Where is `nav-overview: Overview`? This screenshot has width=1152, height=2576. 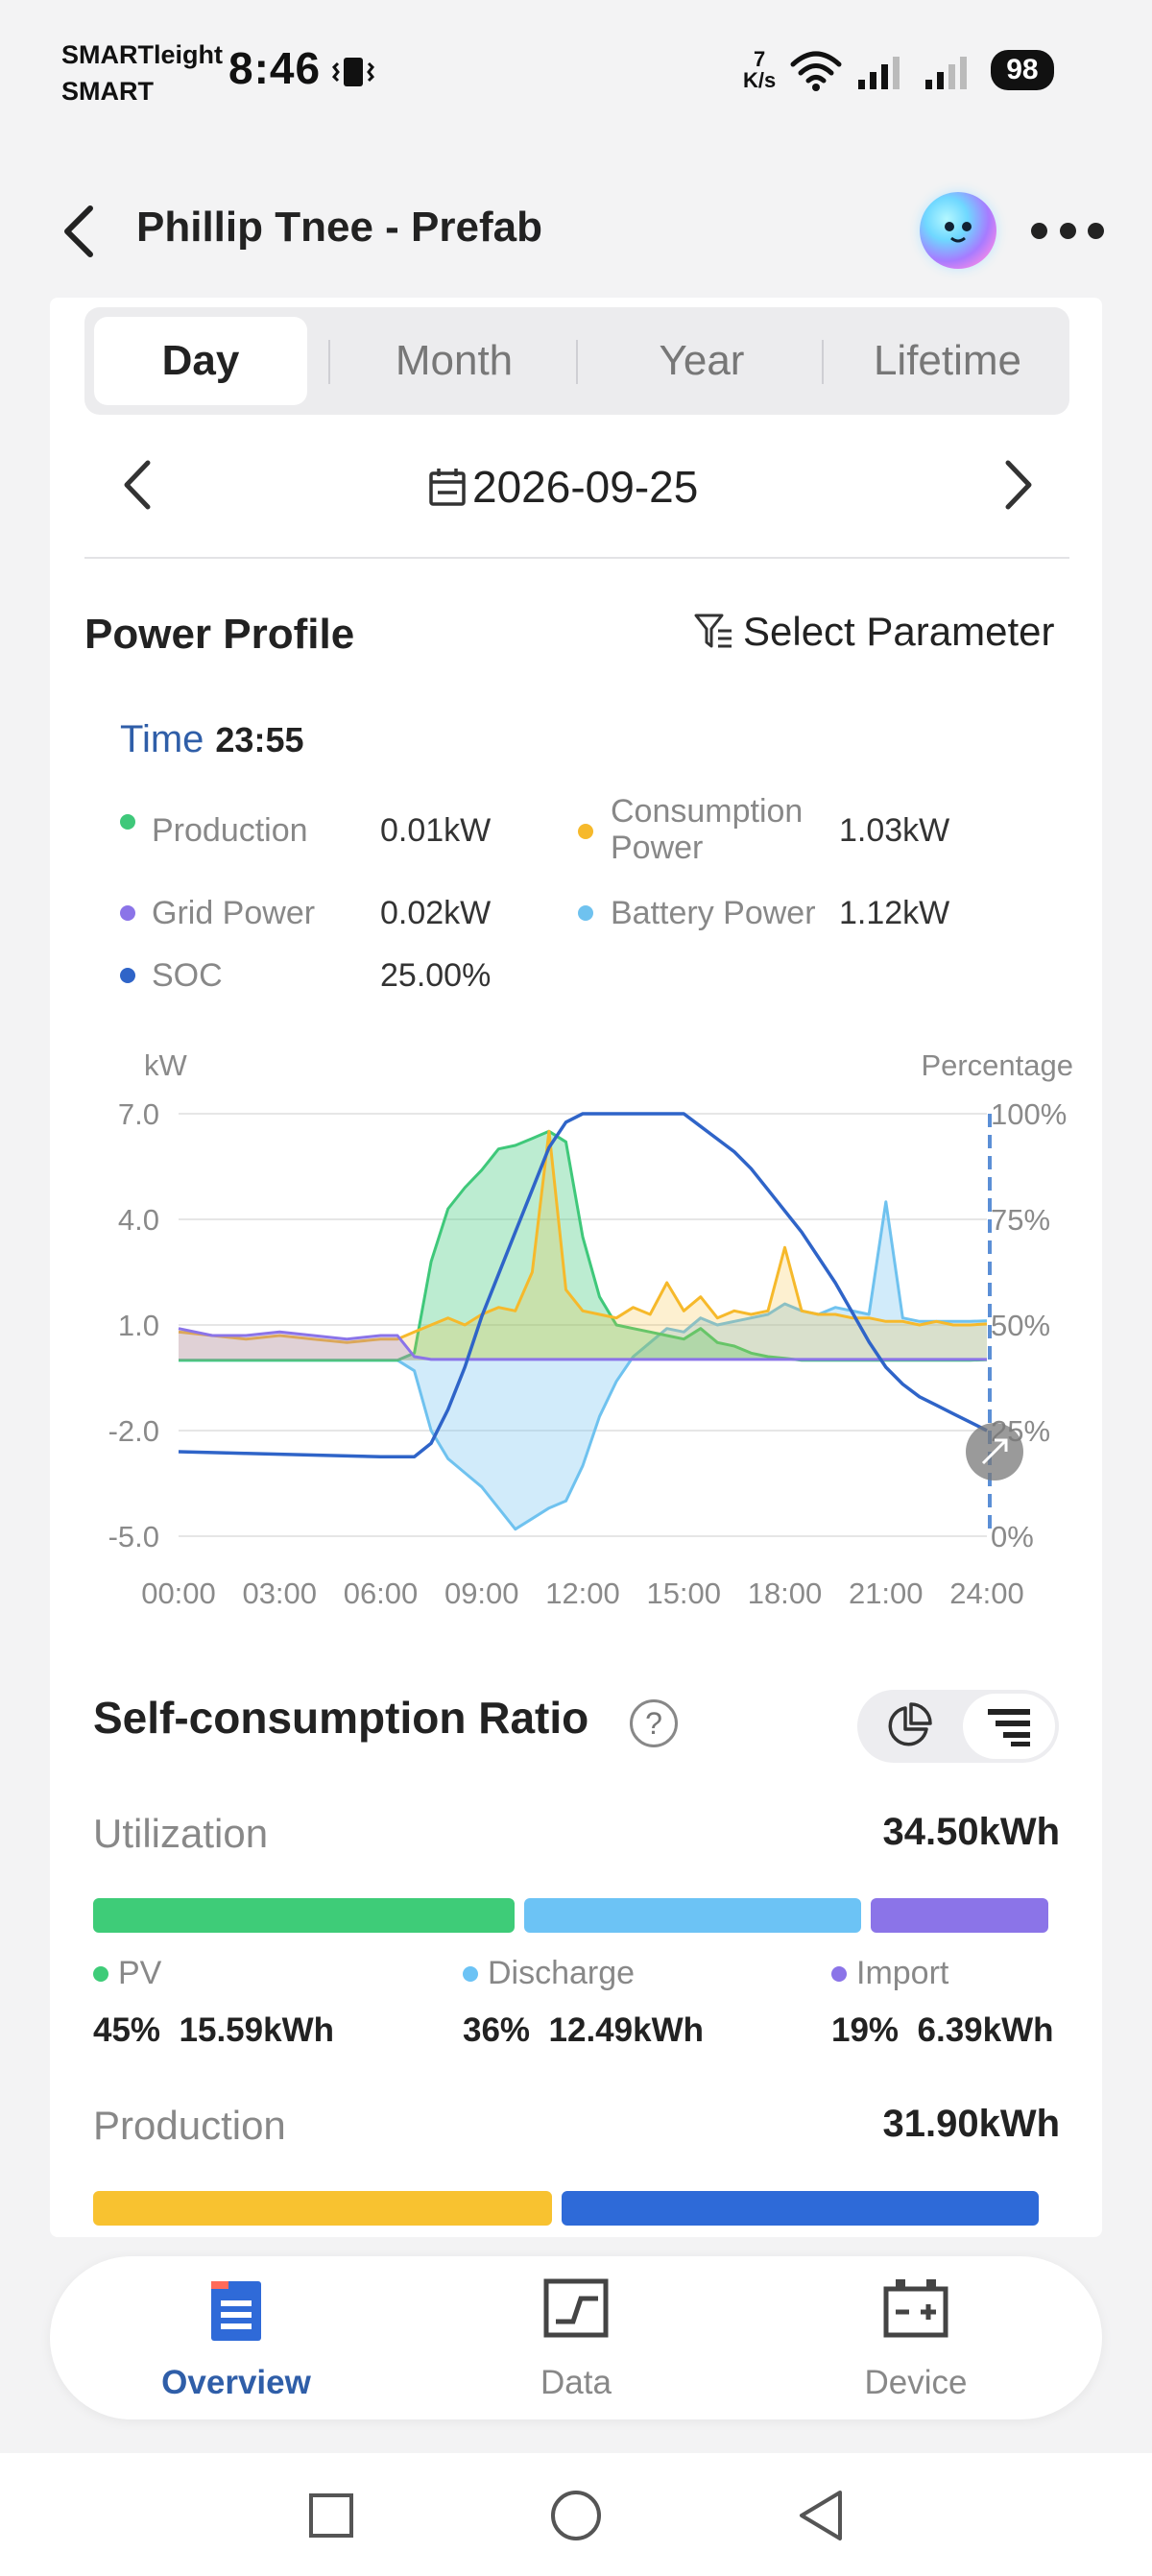 nav-overview: Overview is located at coordinates (236, 2339).